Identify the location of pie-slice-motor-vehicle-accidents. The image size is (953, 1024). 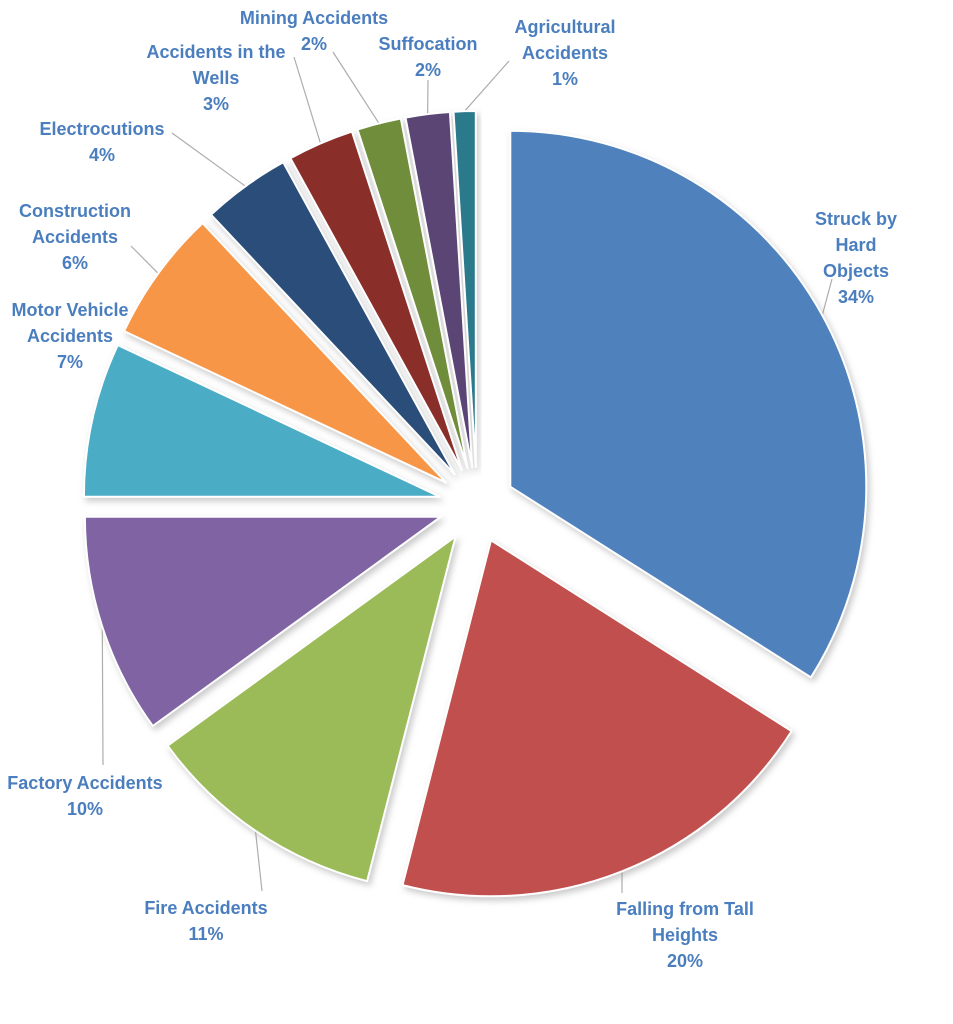
(261, 421).